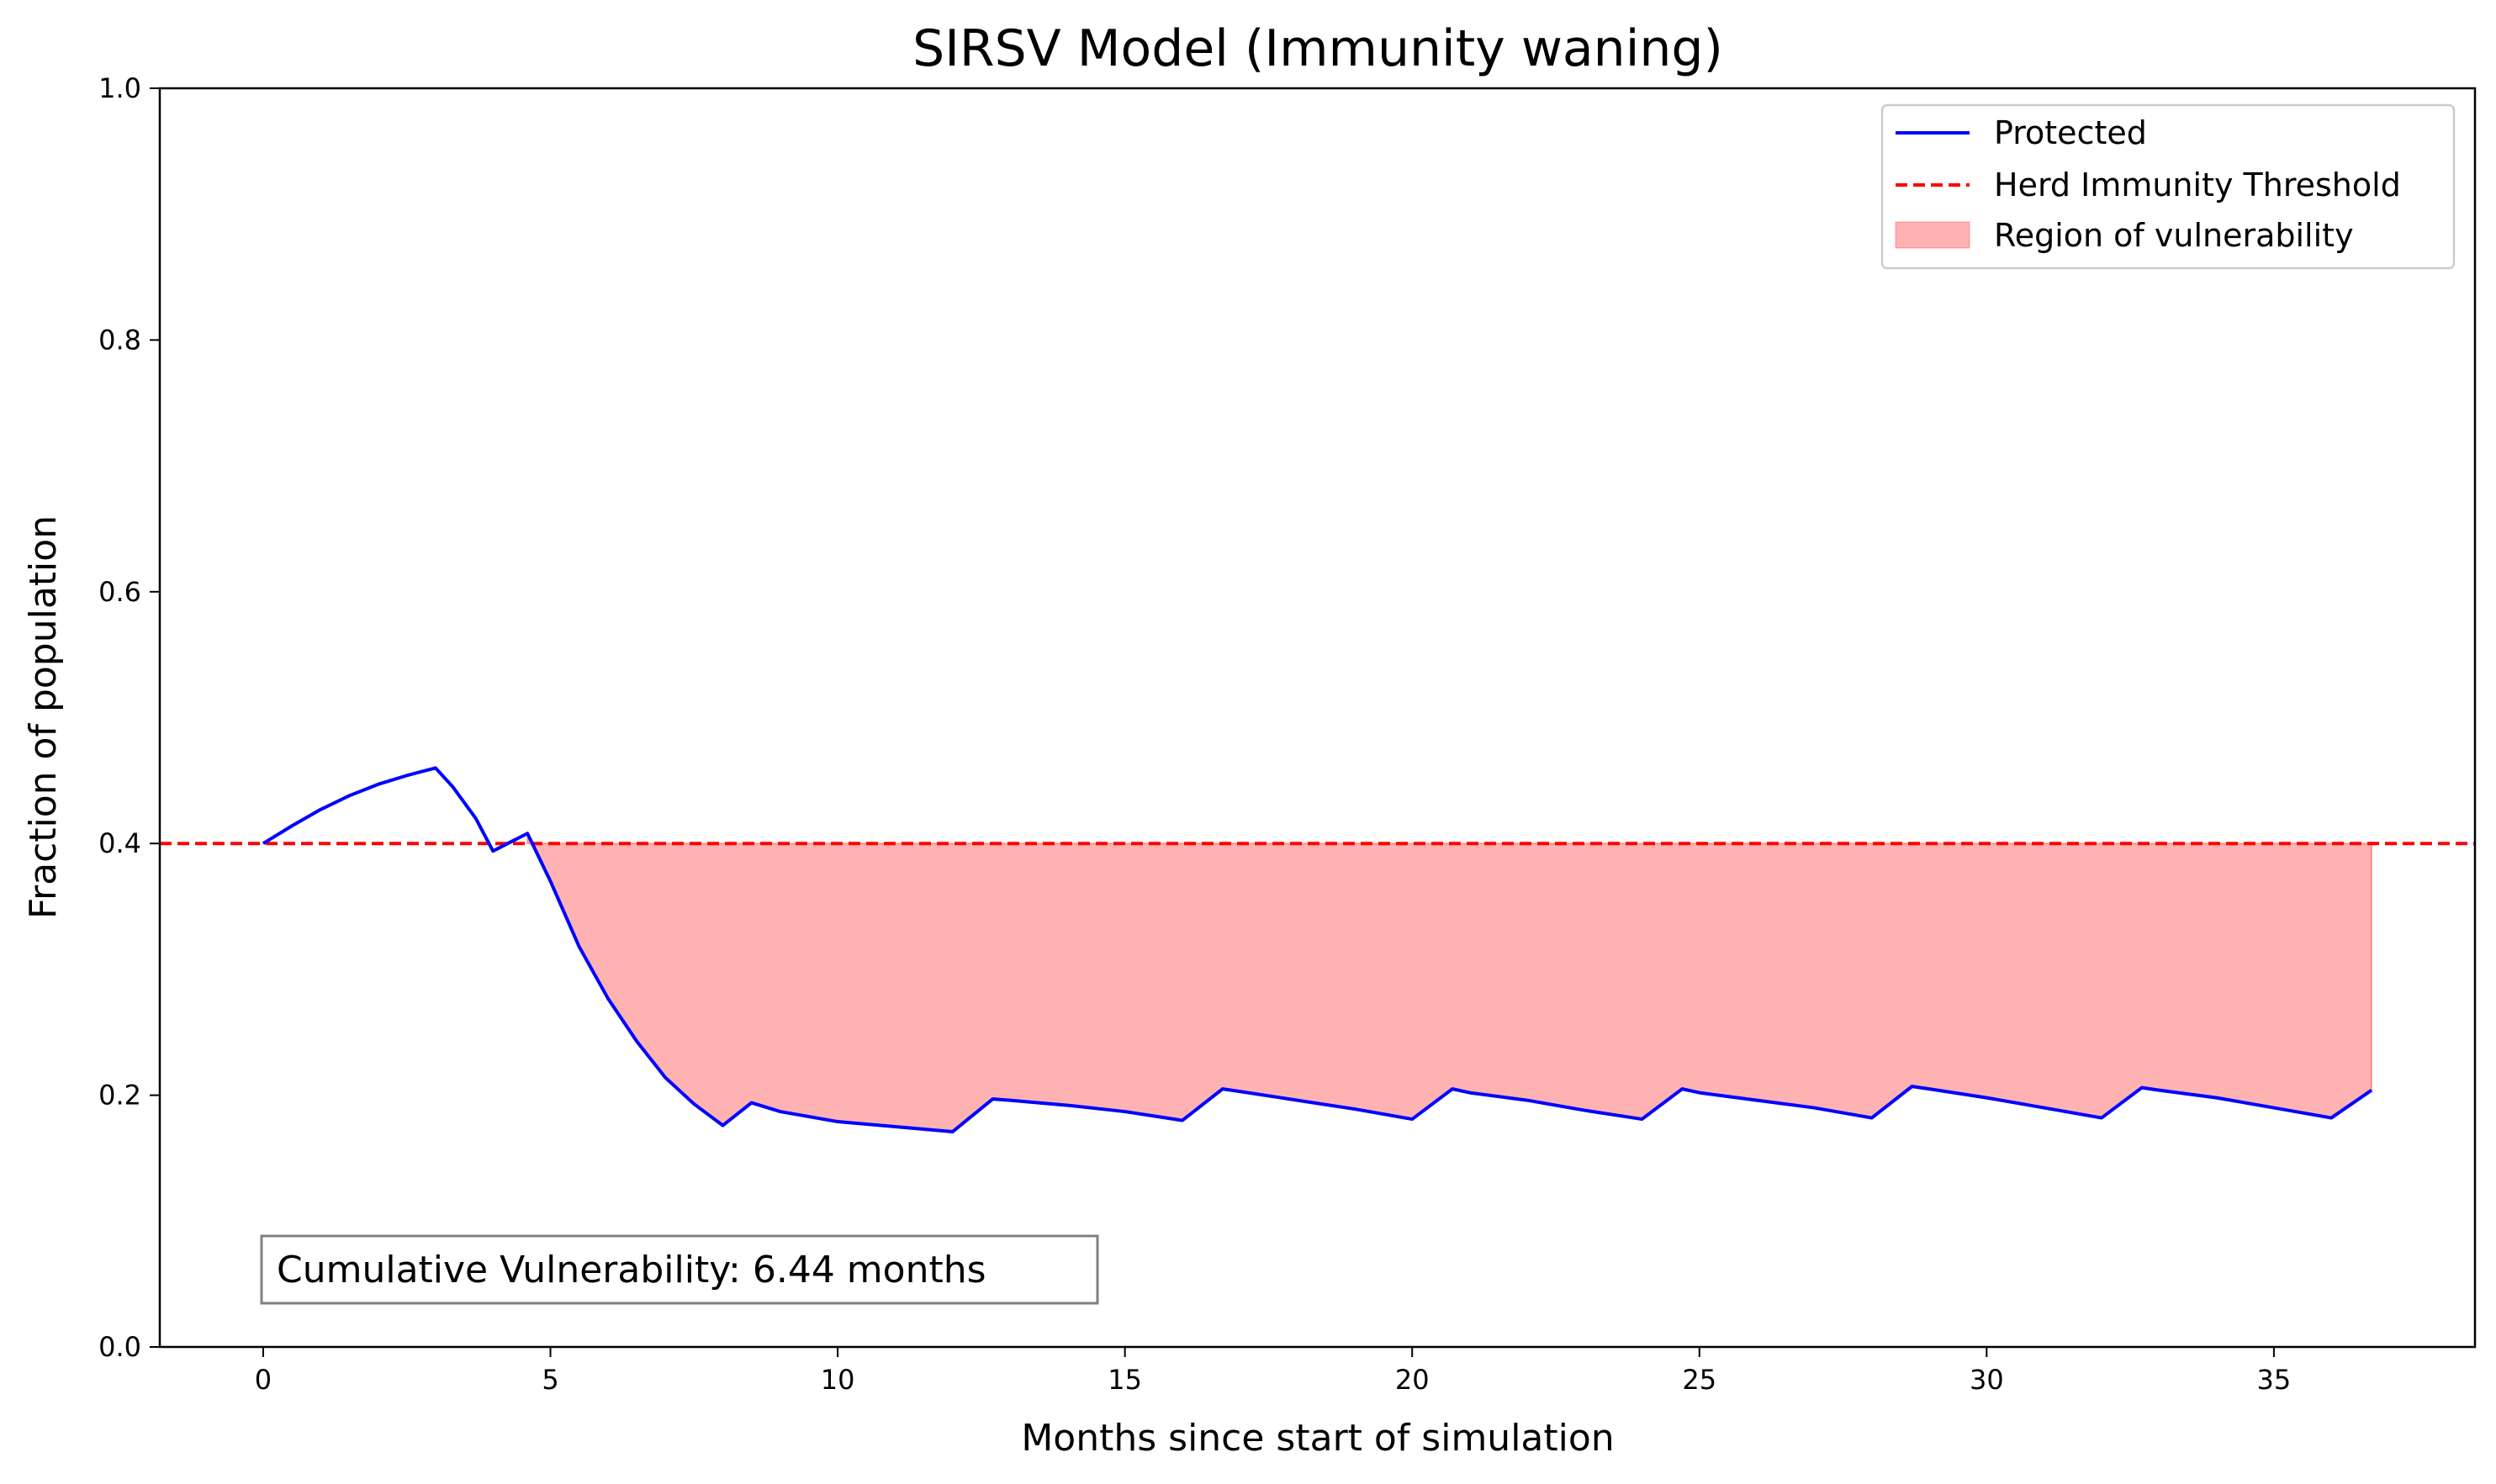 The width and height of the screenshot is (2496, 1484). Describe the element at coordinates (2274, 1380) in the screenshot. I see `x-tick-label: 35` at that location.